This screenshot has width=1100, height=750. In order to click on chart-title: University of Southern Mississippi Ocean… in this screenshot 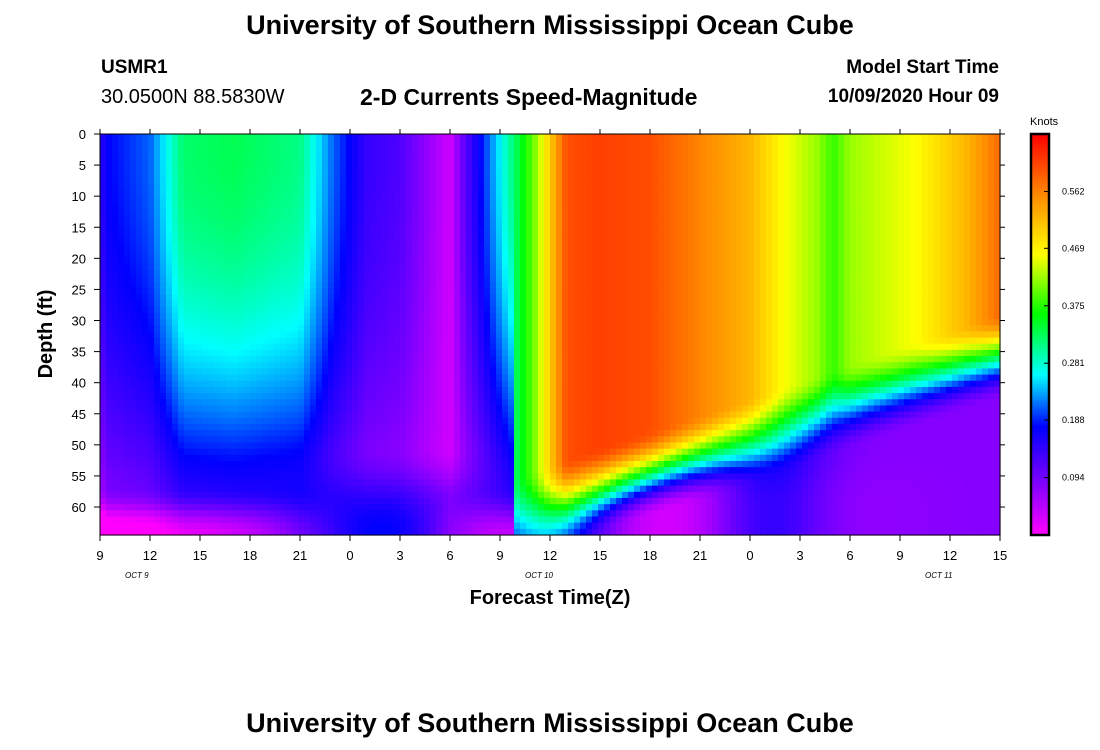, I will do `click(550, 25)`.